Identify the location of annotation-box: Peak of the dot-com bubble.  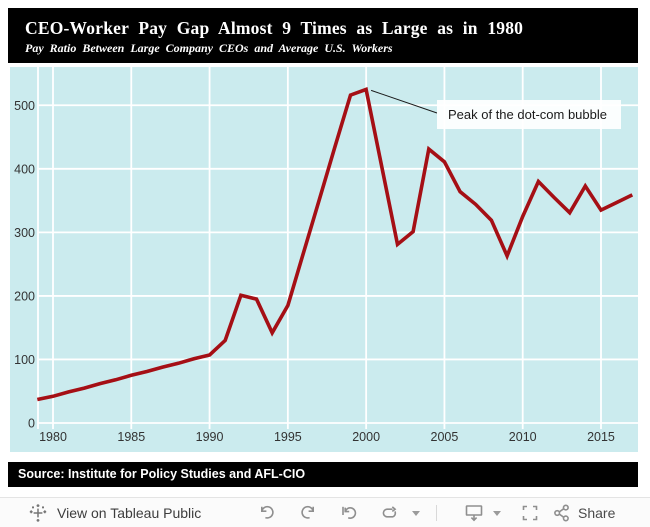
(529, 114).